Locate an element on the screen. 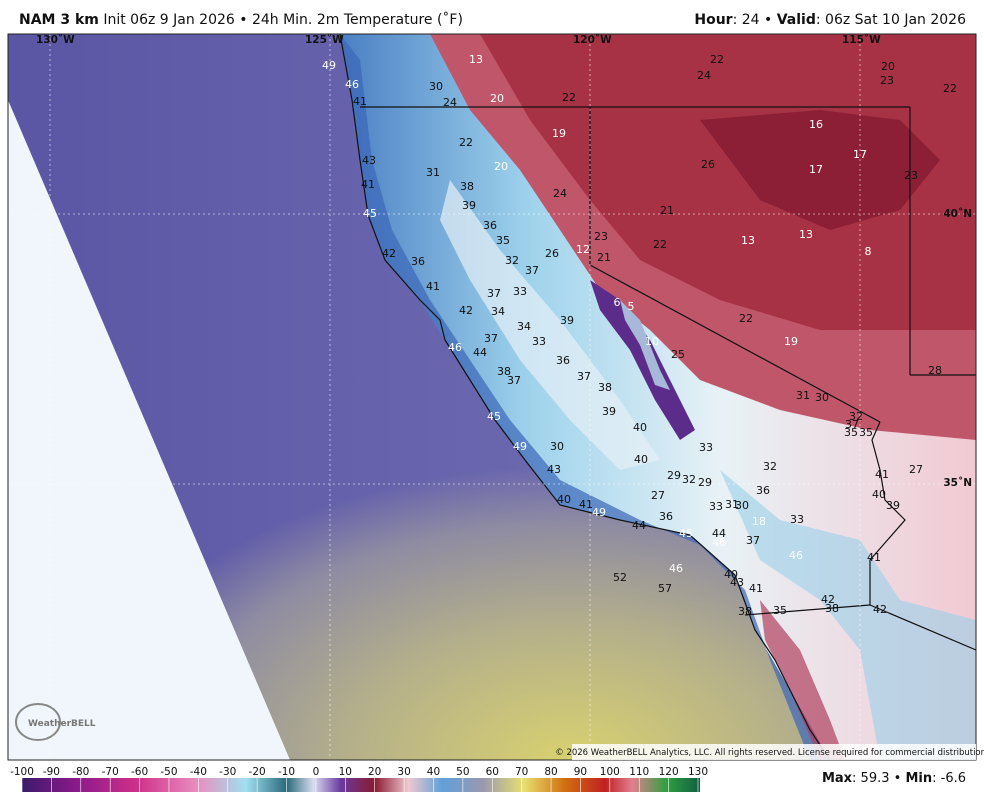 Image resolution: width=984 pixels, height=808 pixels. station-value: 17 is located at coordinates (816, 169).